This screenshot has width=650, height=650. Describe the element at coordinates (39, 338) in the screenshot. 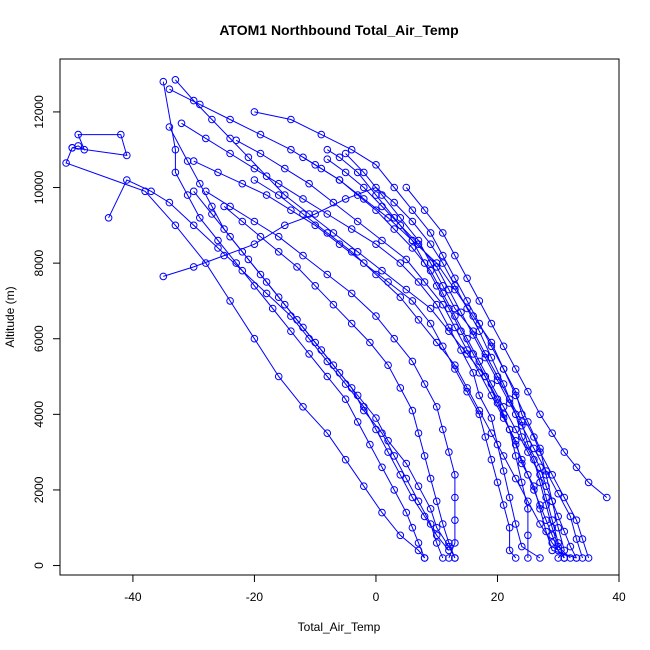

I see `y-tick-label: 6000` at that location.